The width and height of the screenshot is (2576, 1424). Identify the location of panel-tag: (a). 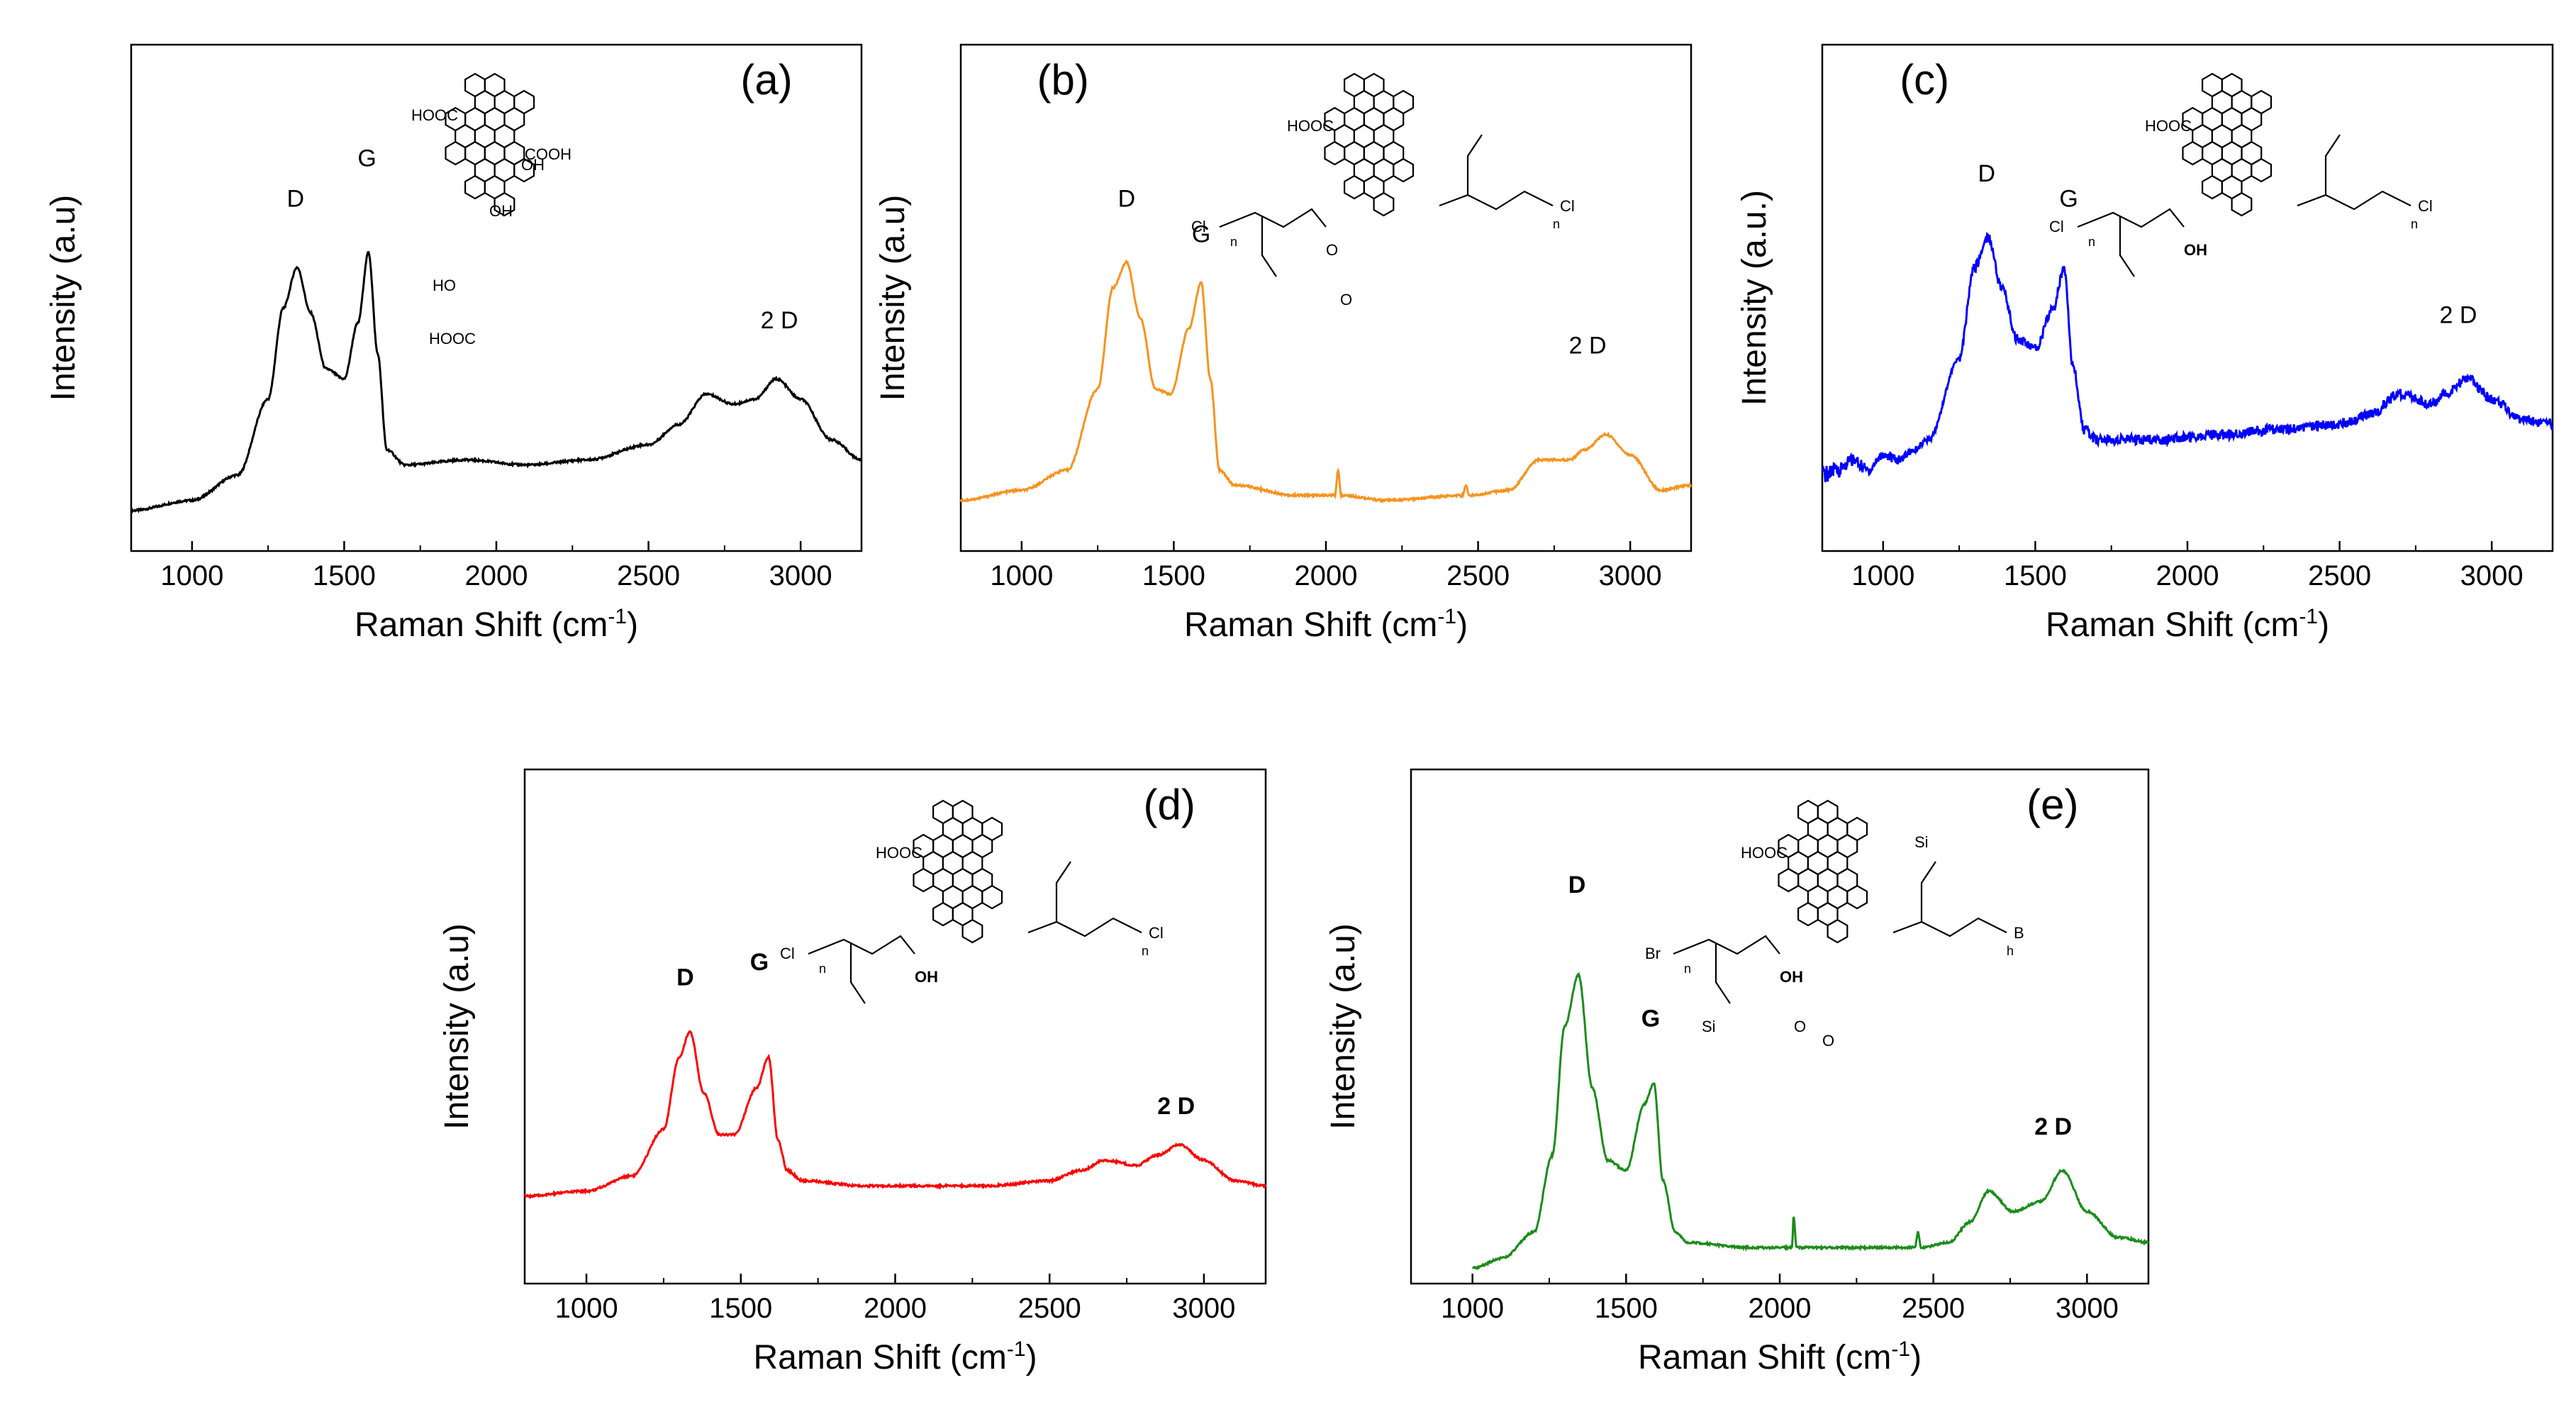
(766, 80).